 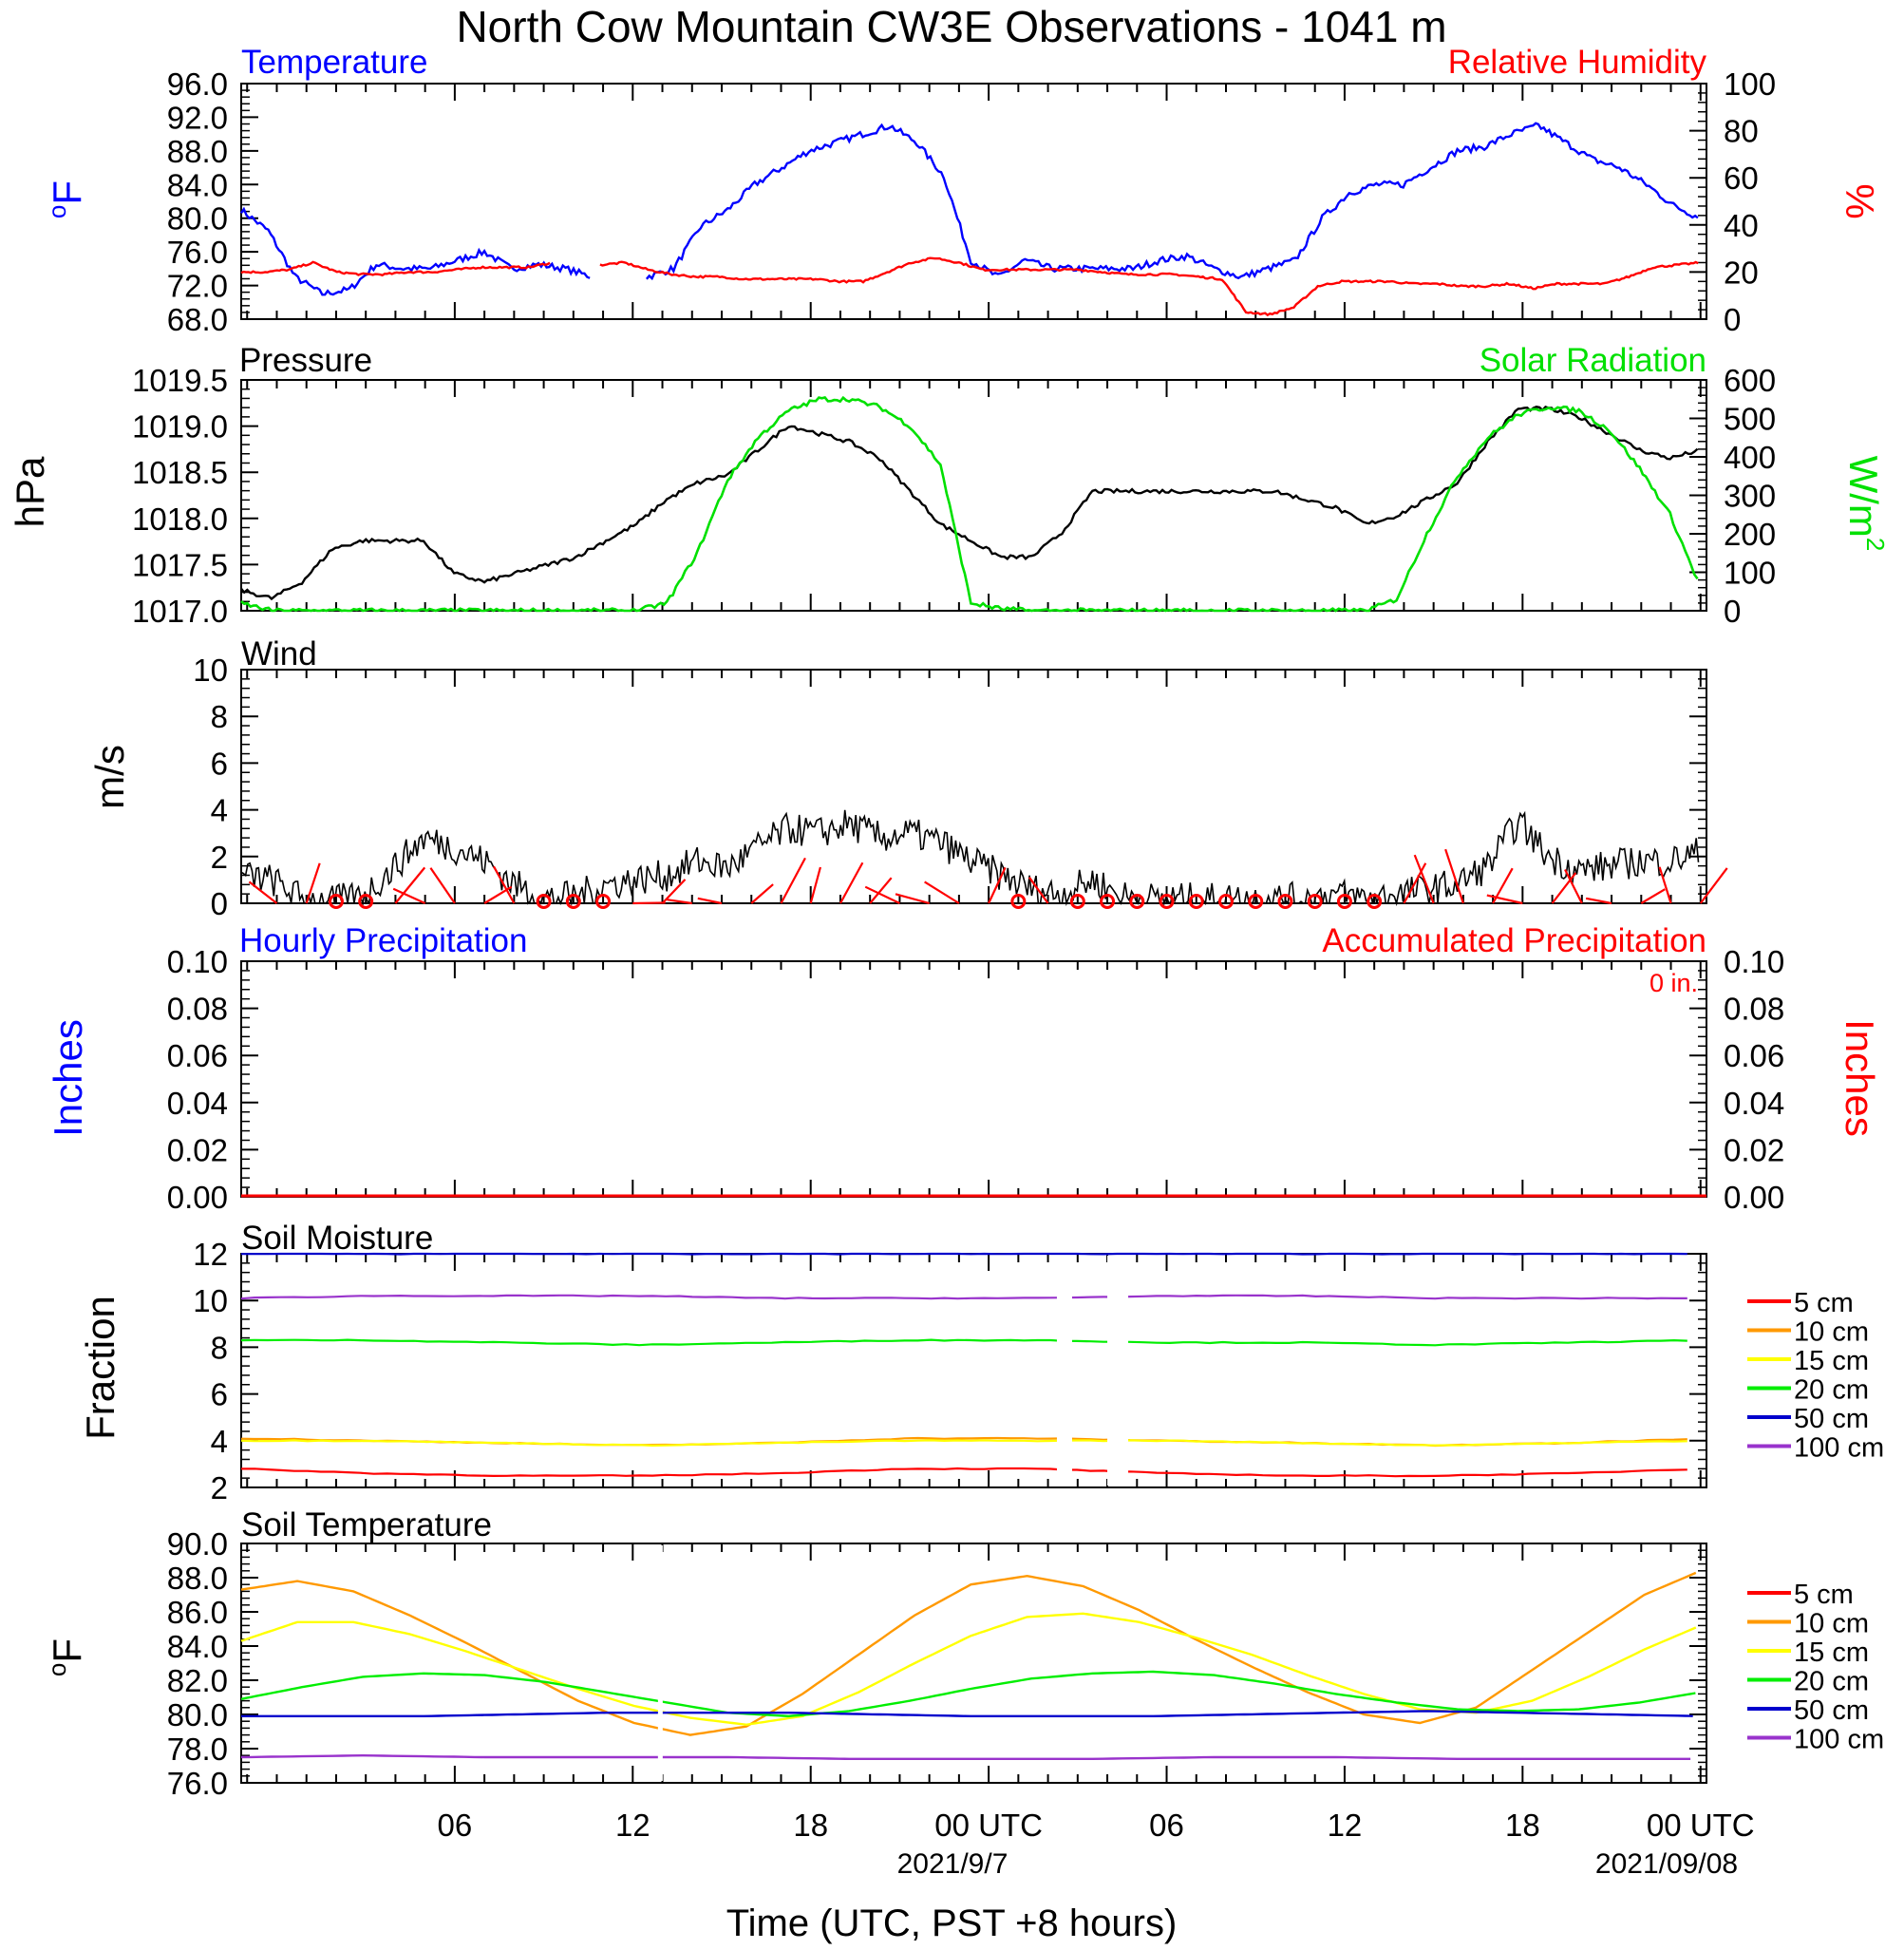 I want to click on y-tick-label: 68.0, so click(x=198, y=319).